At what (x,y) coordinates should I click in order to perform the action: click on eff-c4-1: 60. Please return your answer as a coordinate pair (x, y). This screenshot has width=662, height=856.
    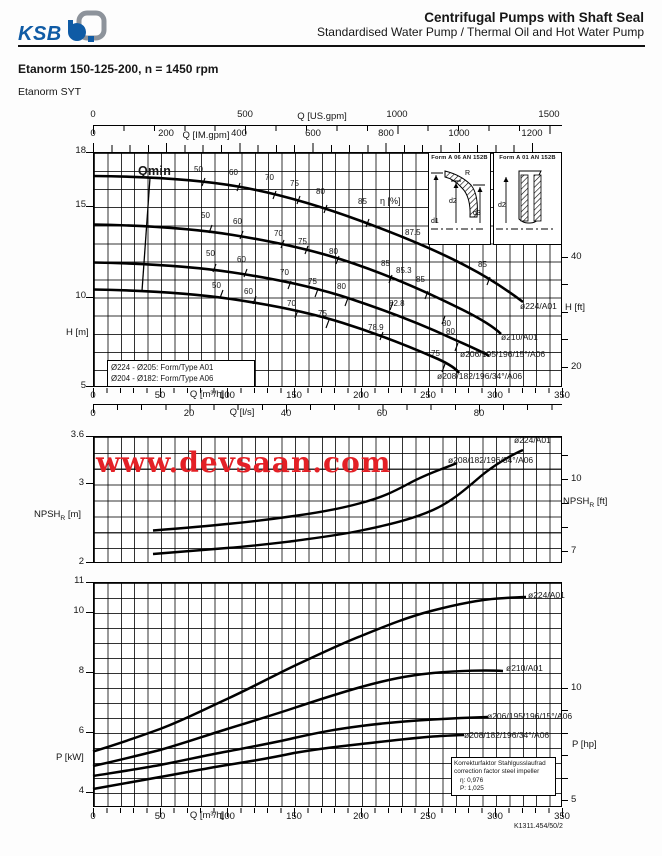
    Looking at the image, I should click on (248, 291).